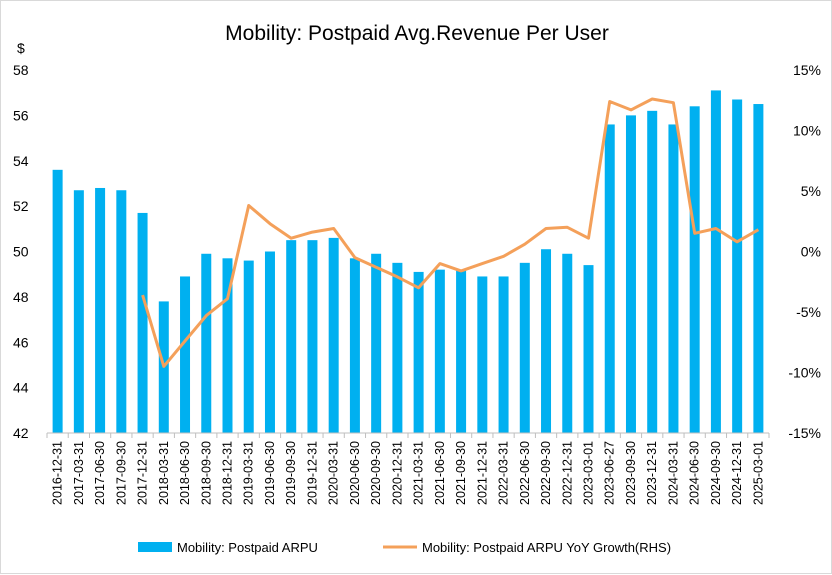 This screenshot has width=832, height=575. What do you see at coordinates (270, 473) in the screenshot?
I see `x-tick-label: 2019-06-30` at bounding box center [270, 473].